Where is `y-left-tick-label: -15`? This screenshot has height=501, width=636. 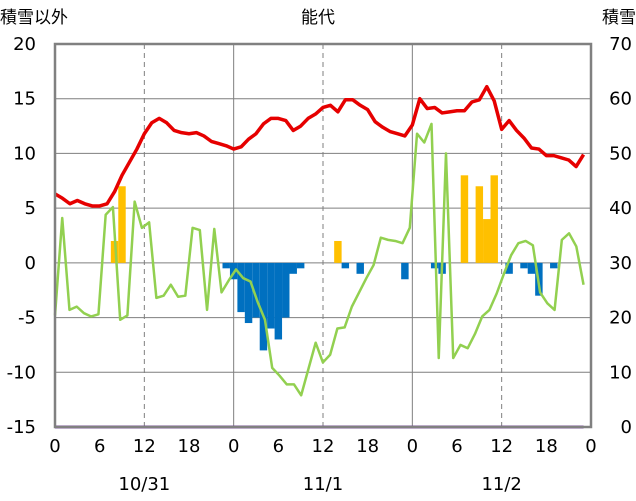 y-left-tick-label: -15 is located at coordinates (21, 427).